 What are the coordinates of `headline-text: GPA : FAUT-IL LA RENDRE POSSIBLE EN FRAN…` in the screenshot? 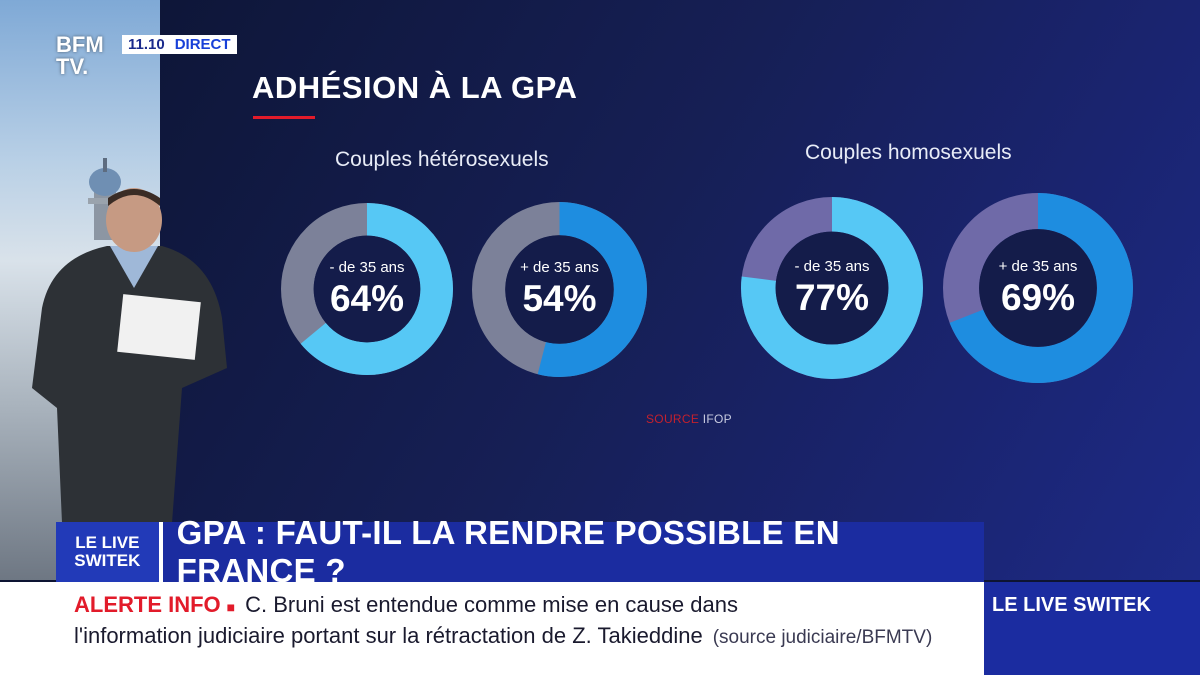 It's located at (508, 551).